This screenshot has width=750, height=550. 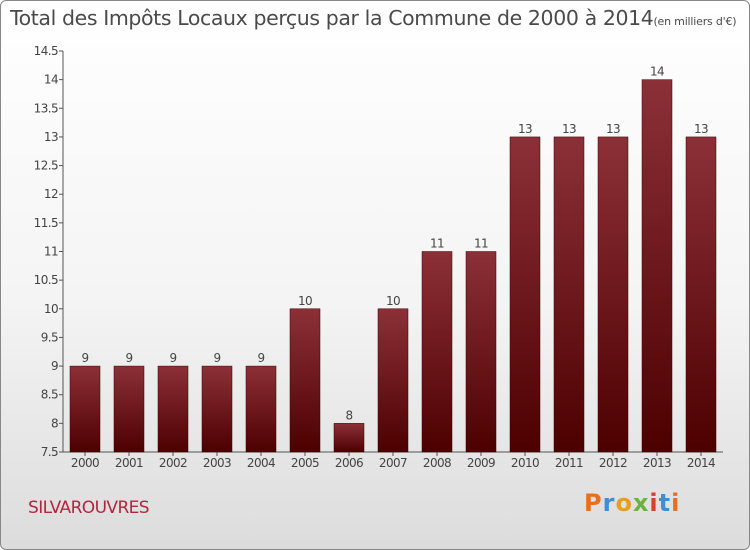 I want to click on x-tick-label: 2009, so click(x=481, y=463).